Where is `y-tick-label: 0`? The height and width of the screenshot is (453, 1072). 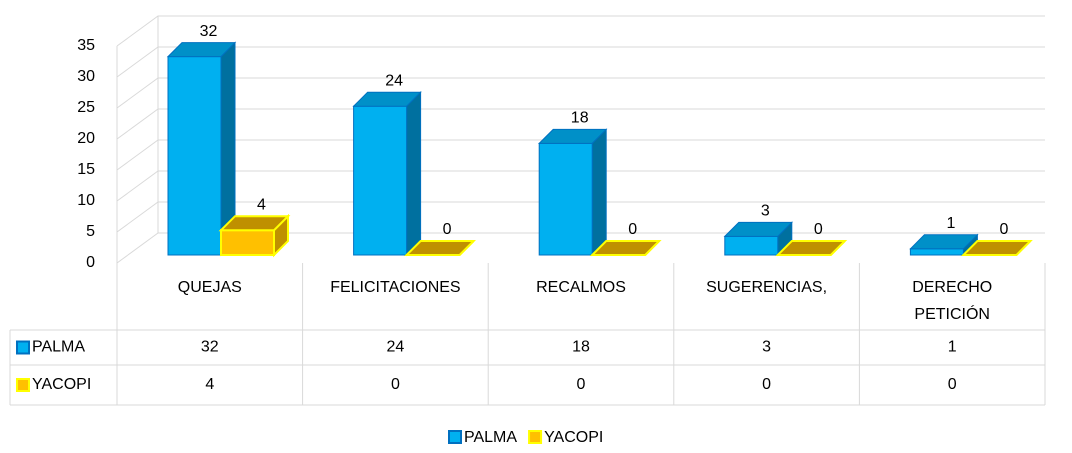 y-tick-label: 0 is located at coordinates (90, 262).